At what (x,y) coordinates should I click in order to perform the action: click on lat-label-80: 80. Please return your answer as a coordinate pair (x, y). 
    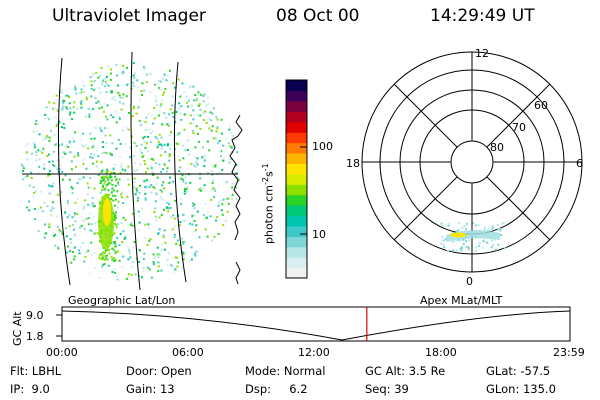
    Looking at the image, I should click on (497, 147).